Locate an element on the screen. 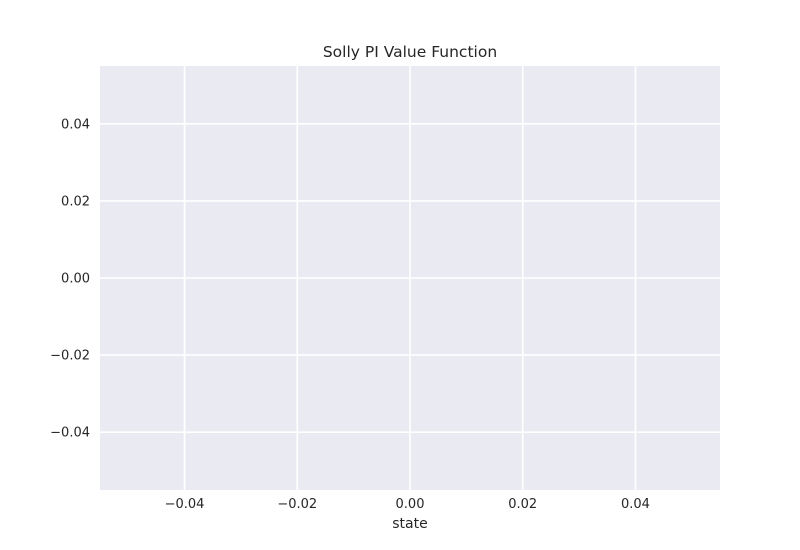 The width and height of the screenshot is (800, 550). y-tick-label: 0.00 is located at coordinates (75, 279).